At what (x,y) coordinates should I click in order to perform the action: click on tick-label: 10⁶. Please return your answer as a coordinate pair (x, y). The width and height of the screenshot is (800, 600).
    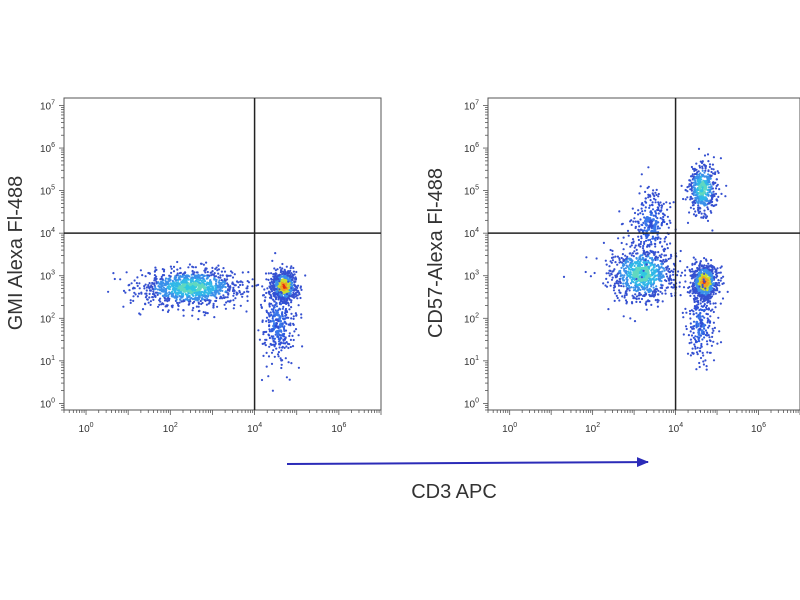
    Looking at the image, I should click on (47, 148).